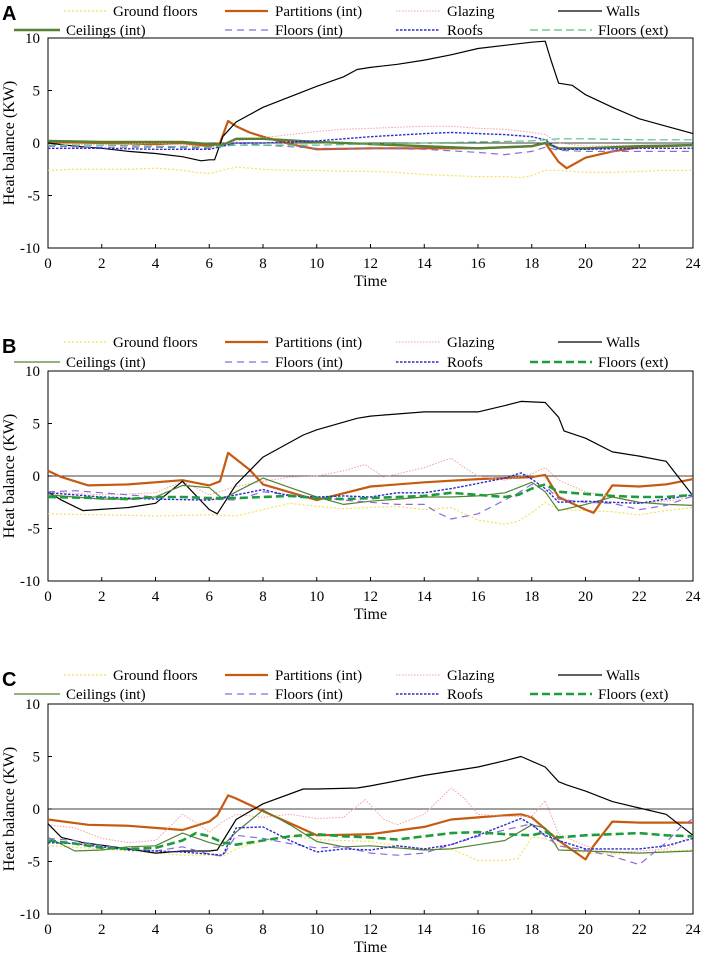  I want to click on panel-label: A, so click(9, 14).